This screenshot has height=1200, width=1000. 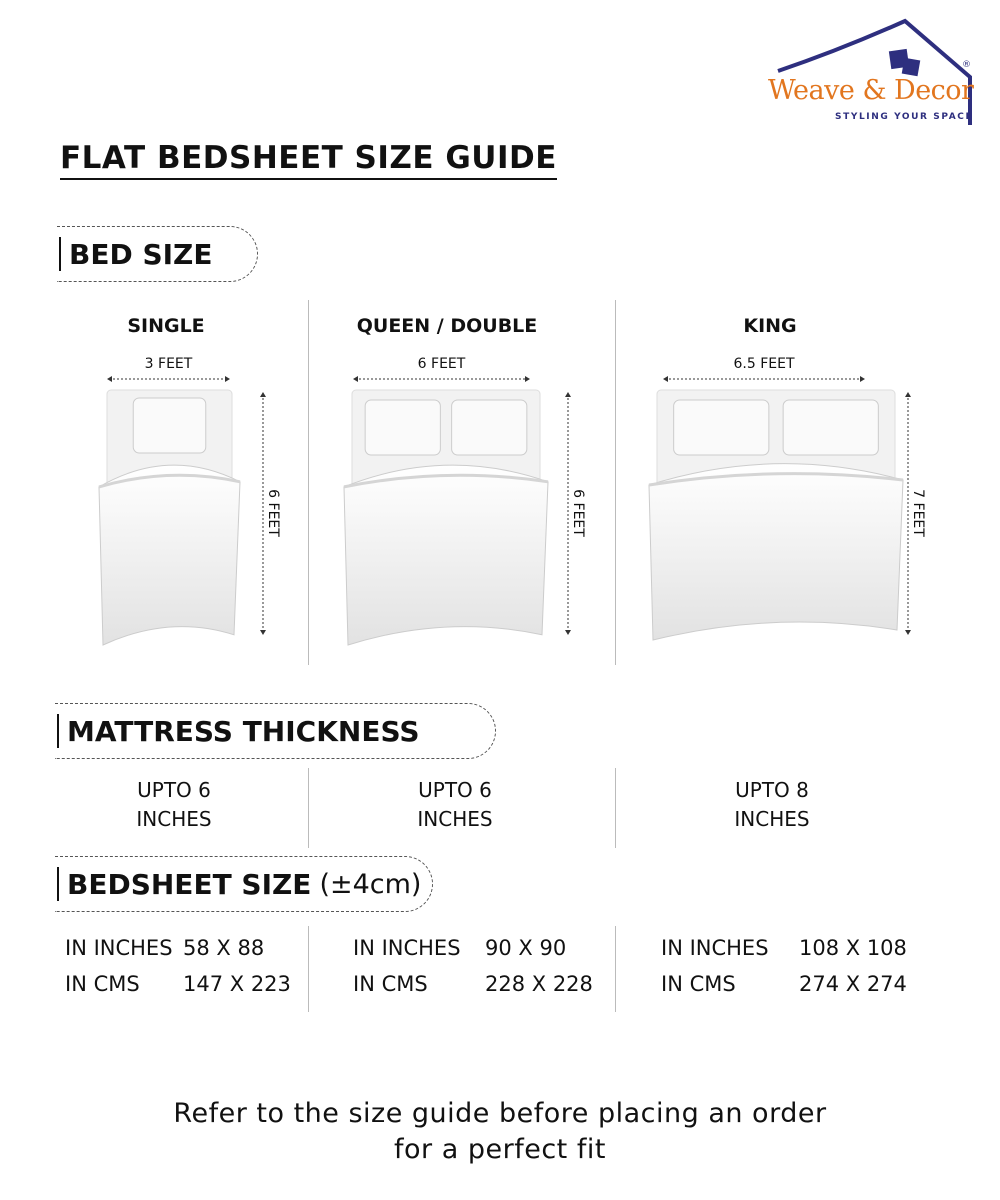 I want to click on inches-value: 108 X 108, so click(x=853, y=948).